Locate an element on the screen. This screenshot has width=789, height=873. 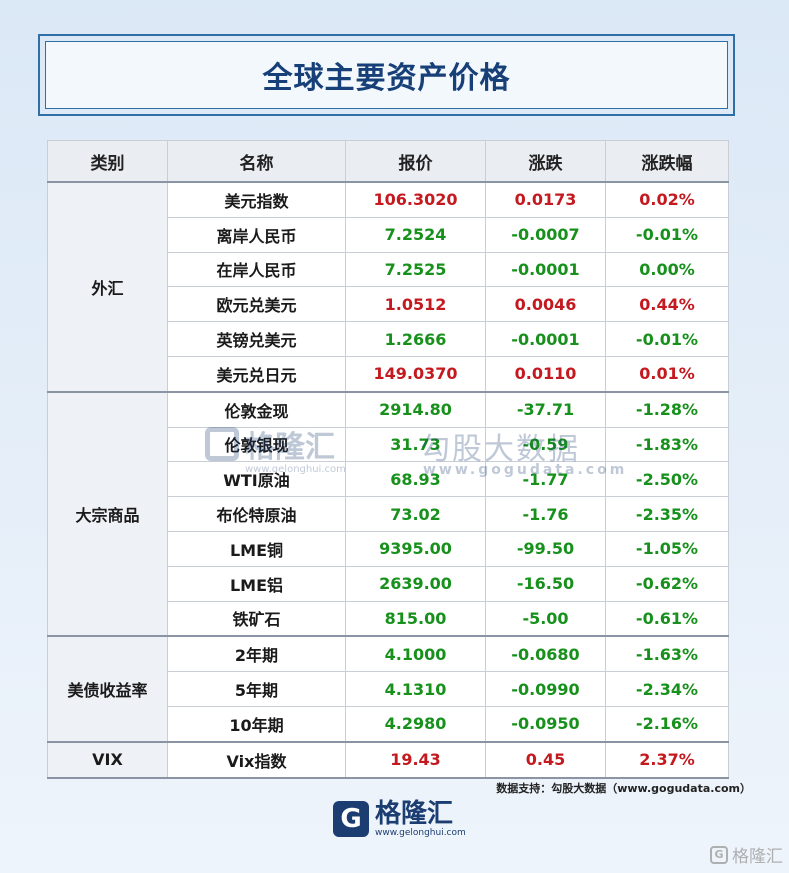
change-pct-cell: 0.01% is located at coordinates (667, 374).